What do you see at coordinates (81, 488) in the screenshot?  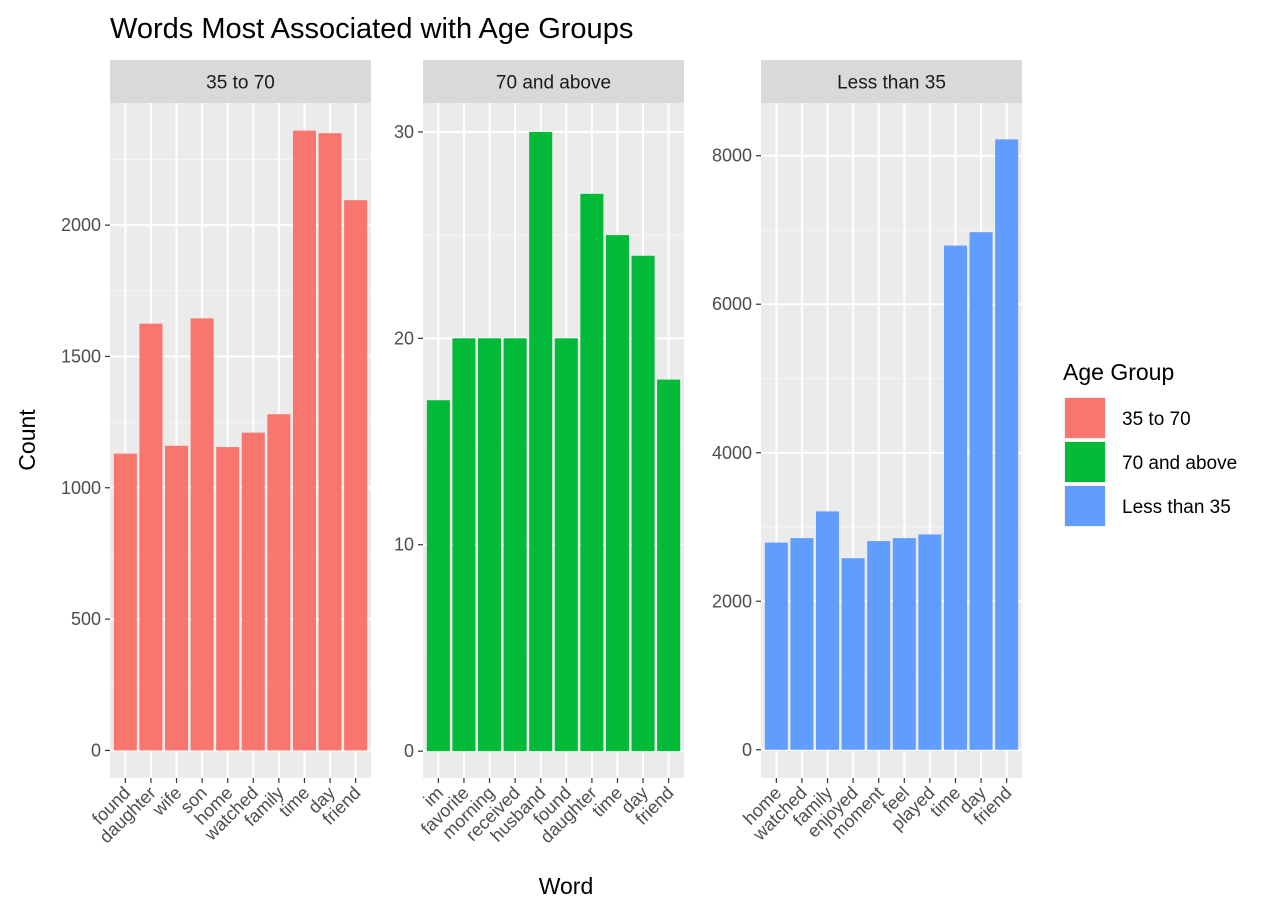 I see `y-tick-label: 1000` at bounding box center [81, 488].